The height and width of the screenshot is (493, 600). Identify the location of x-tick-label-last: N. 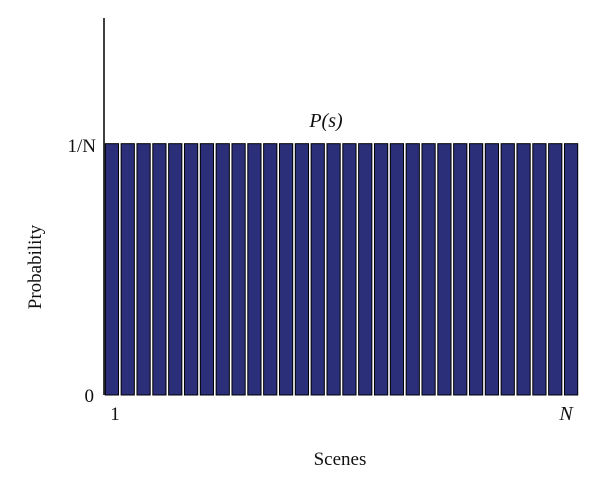
(566, 414).